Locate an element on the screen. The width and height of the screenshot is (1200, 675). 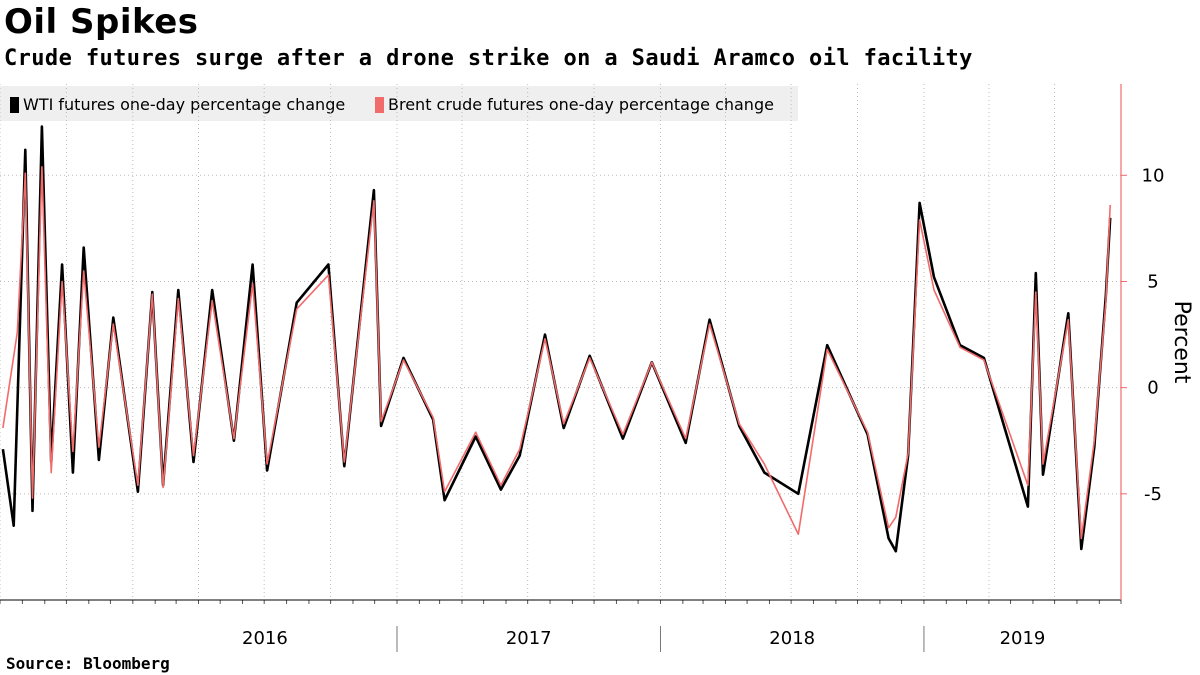
x-year-label: 2017 is located at coordinates (529, 638).